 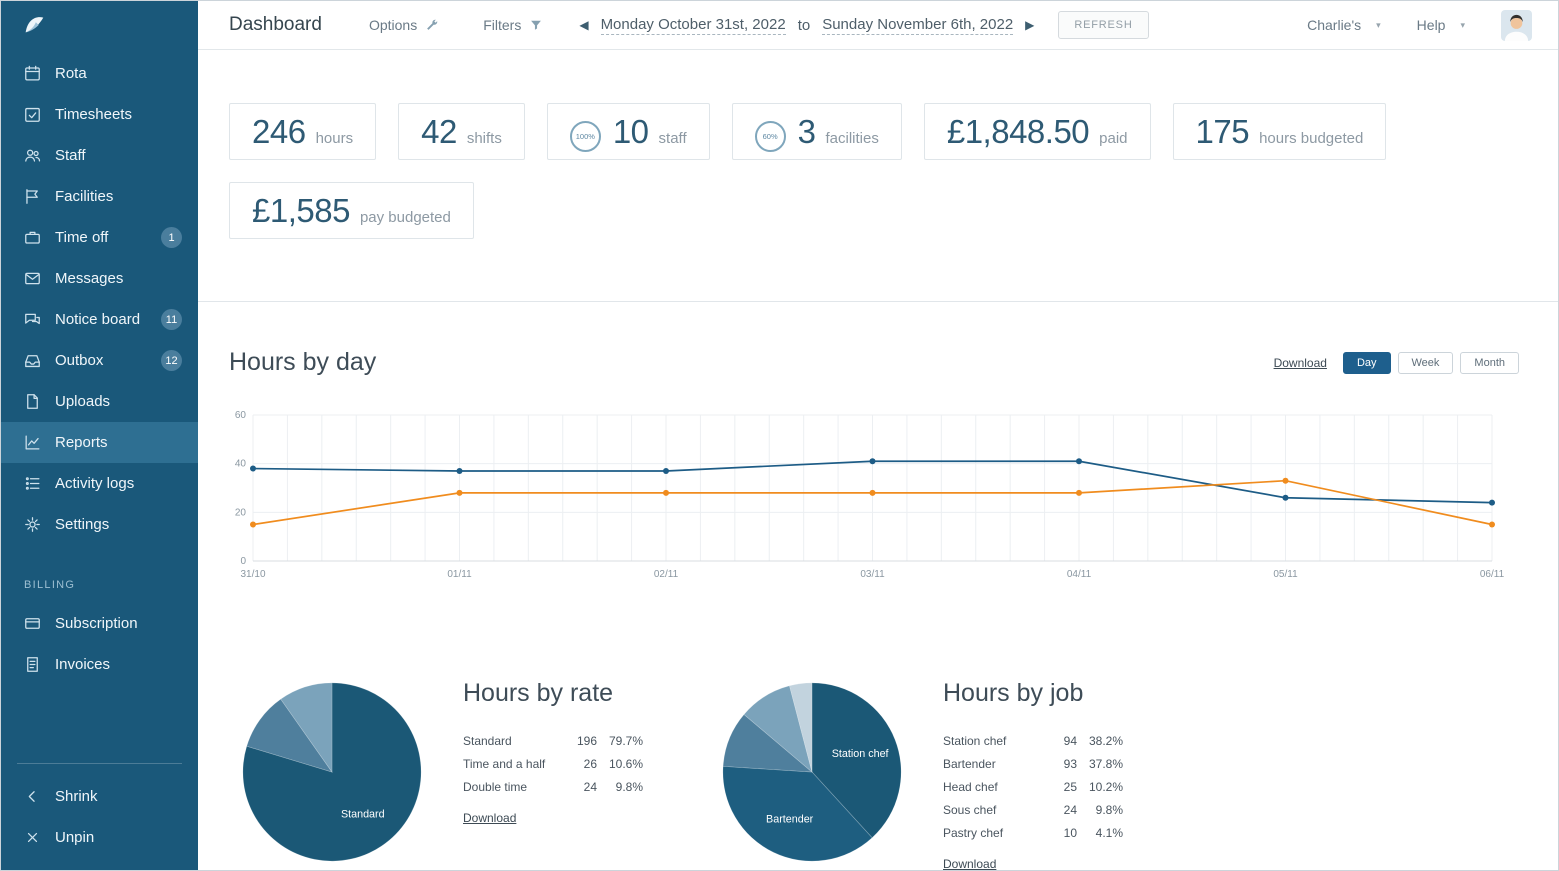 I want to click on sidebar-item-outbox: Outbox 12, so click(x=99, y=360).